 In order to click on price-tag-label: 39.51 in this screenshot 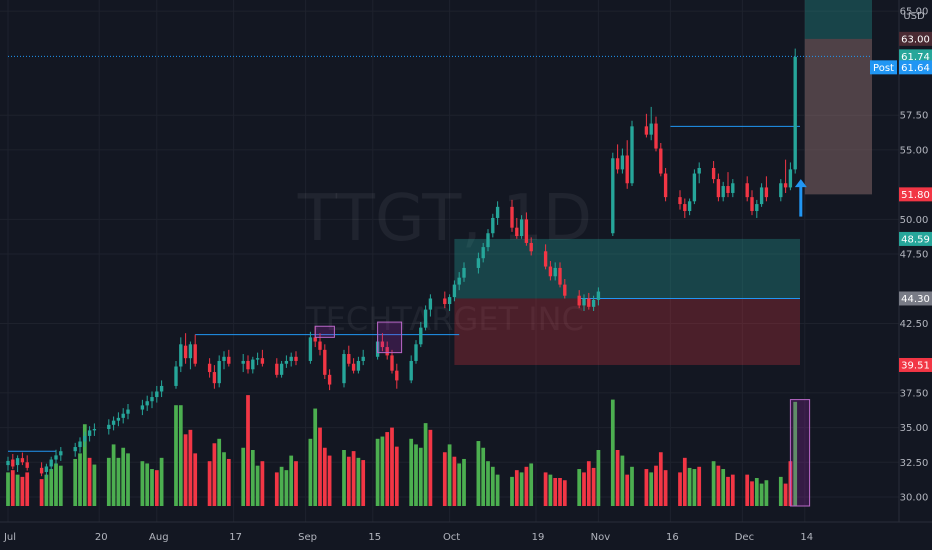, I will do `click(915, 365)`.